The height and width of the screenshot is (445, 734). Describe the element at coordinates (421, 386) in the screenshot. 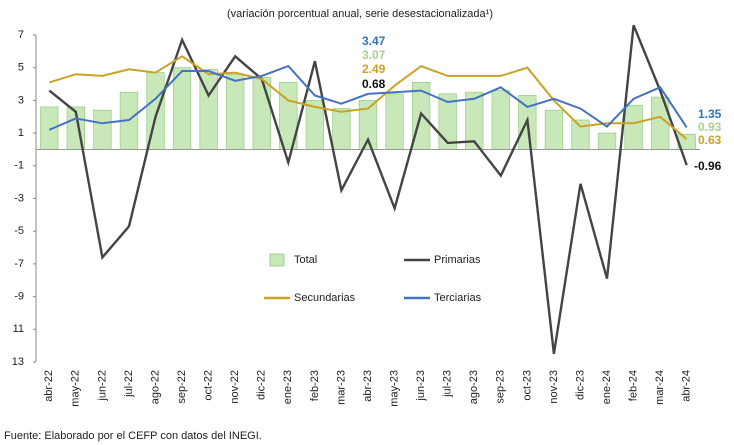

I see `x-tick-label: jun-23` at that location.